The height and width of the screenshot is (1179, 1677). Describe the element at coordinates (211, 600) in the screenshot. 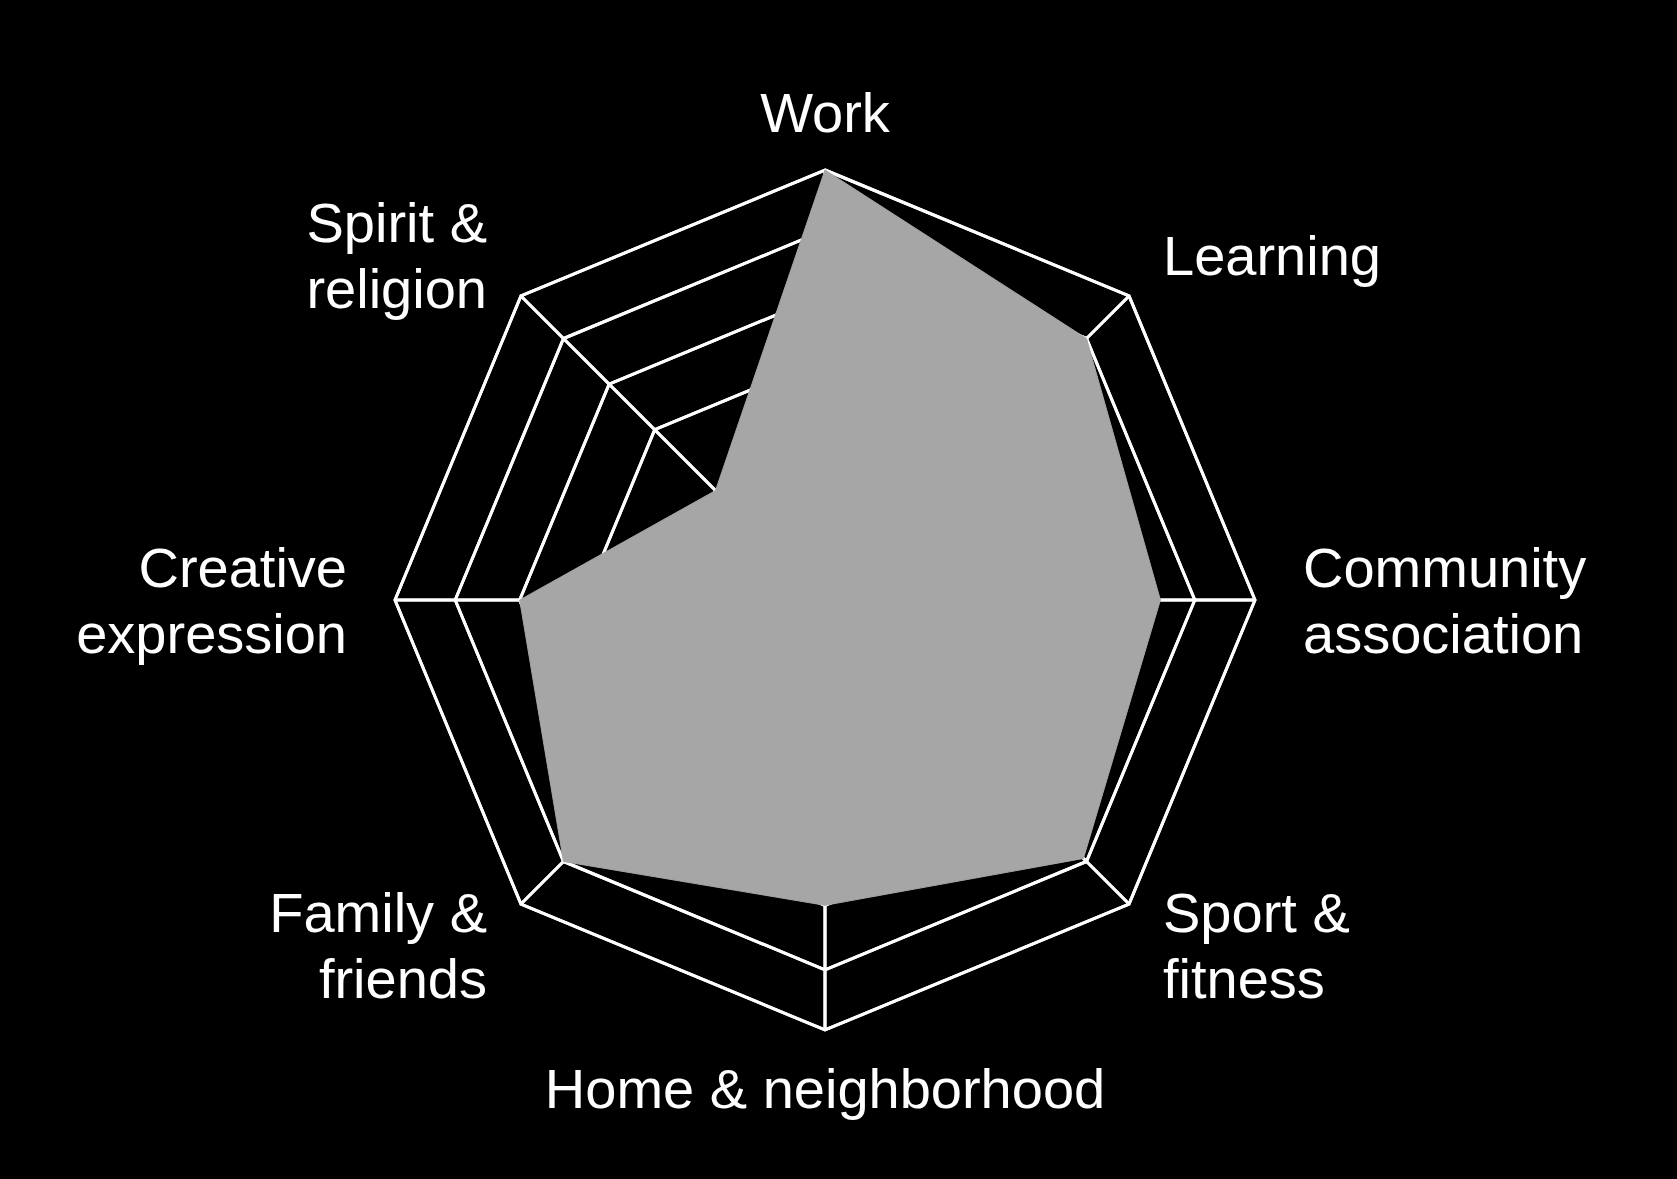

I see `spoke-label: Creative expression` at that location.